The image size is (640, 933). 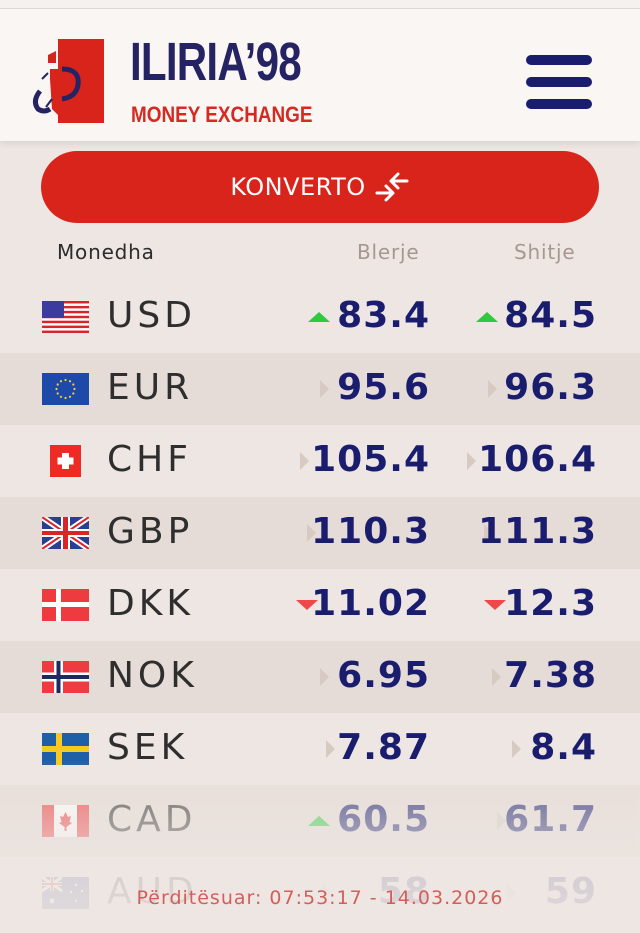 I want to click on currency-code: USD, so click(x=151, y=315).